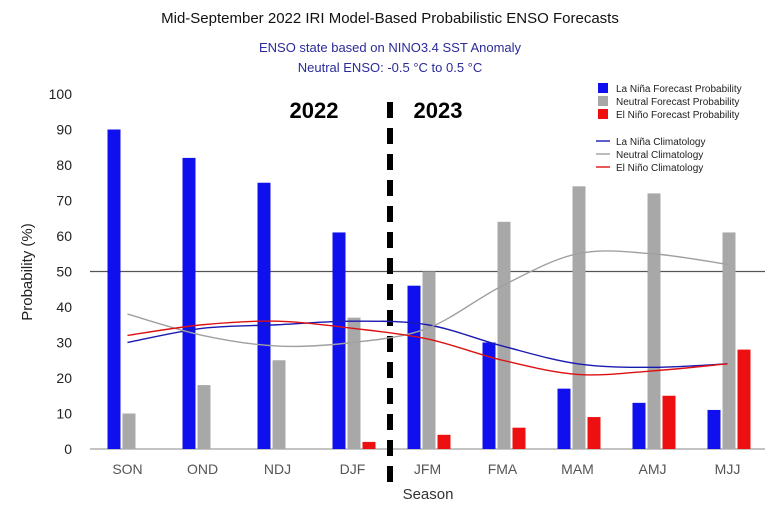 This screenshot has width=780, height=520. Describe the element at coordinates (64, 130) in the screenshot. I see `y-tick-label: 90` at that location.